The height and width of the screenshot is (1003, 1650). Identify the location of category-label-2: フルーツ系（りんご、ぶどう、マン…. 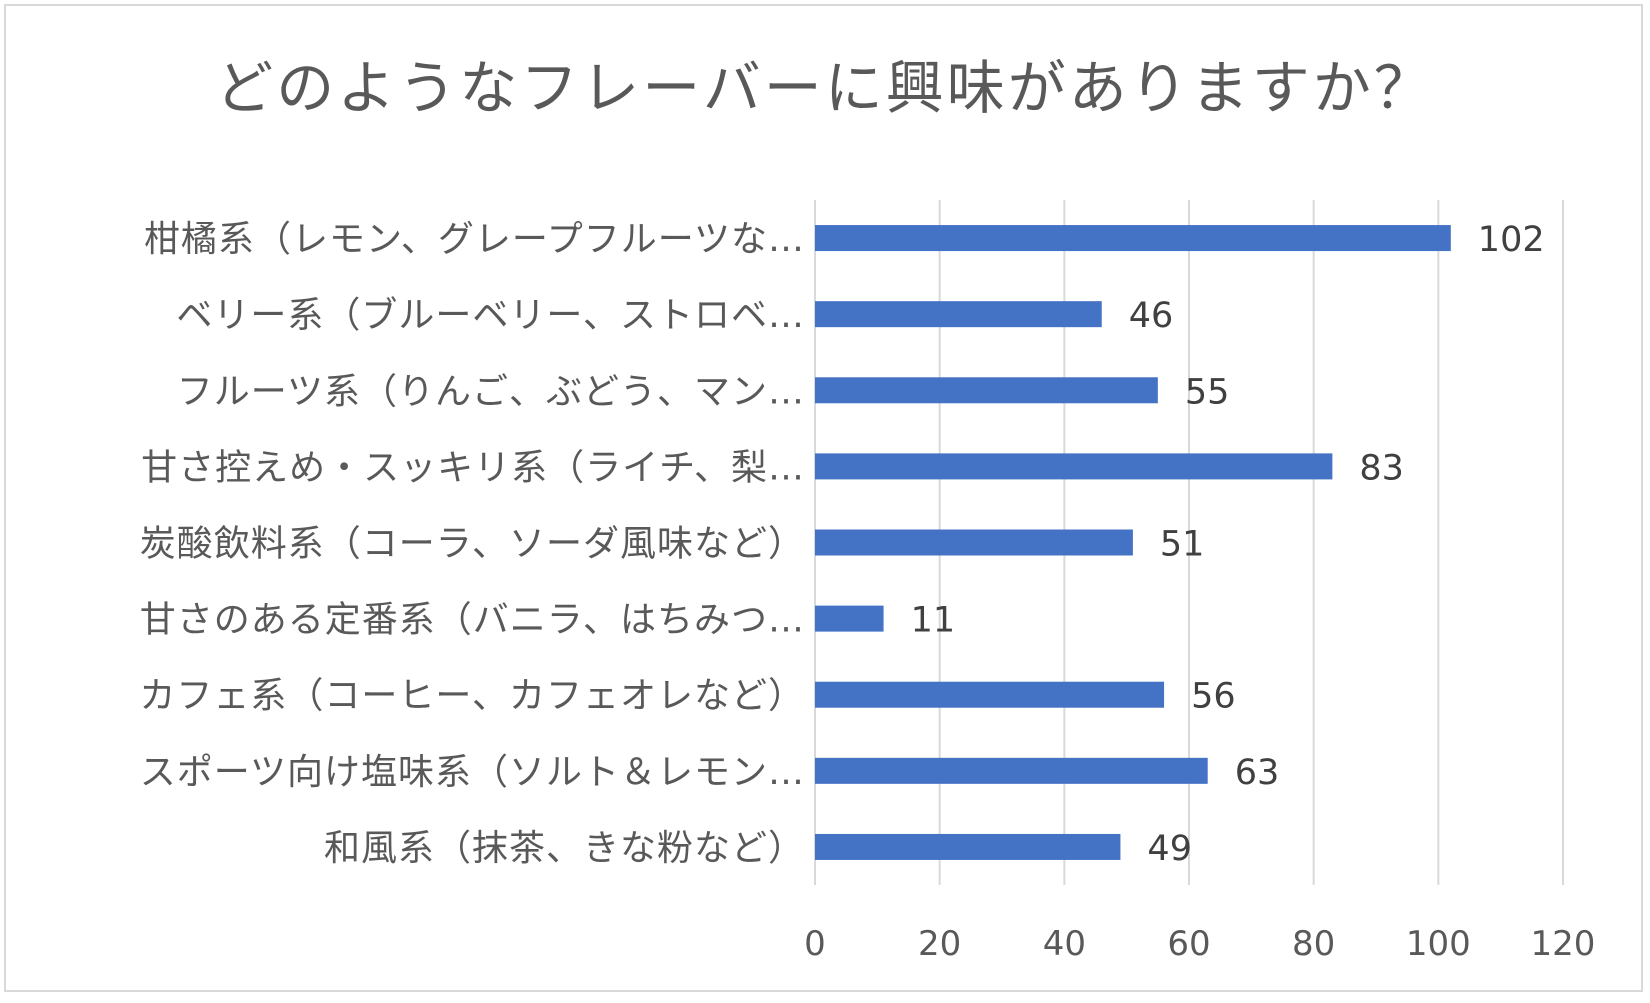
(491, 391).